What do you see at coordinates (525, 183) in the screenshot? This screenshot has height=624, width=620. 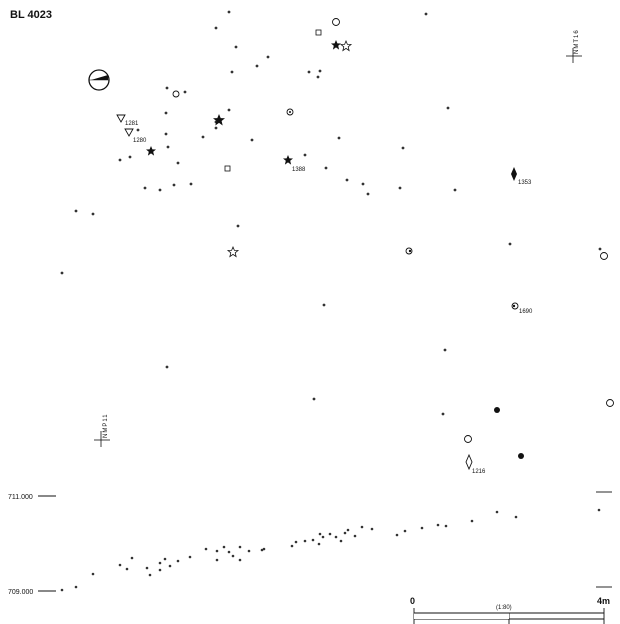 I see `point-label: 1353` at bounding box center [525, 183].